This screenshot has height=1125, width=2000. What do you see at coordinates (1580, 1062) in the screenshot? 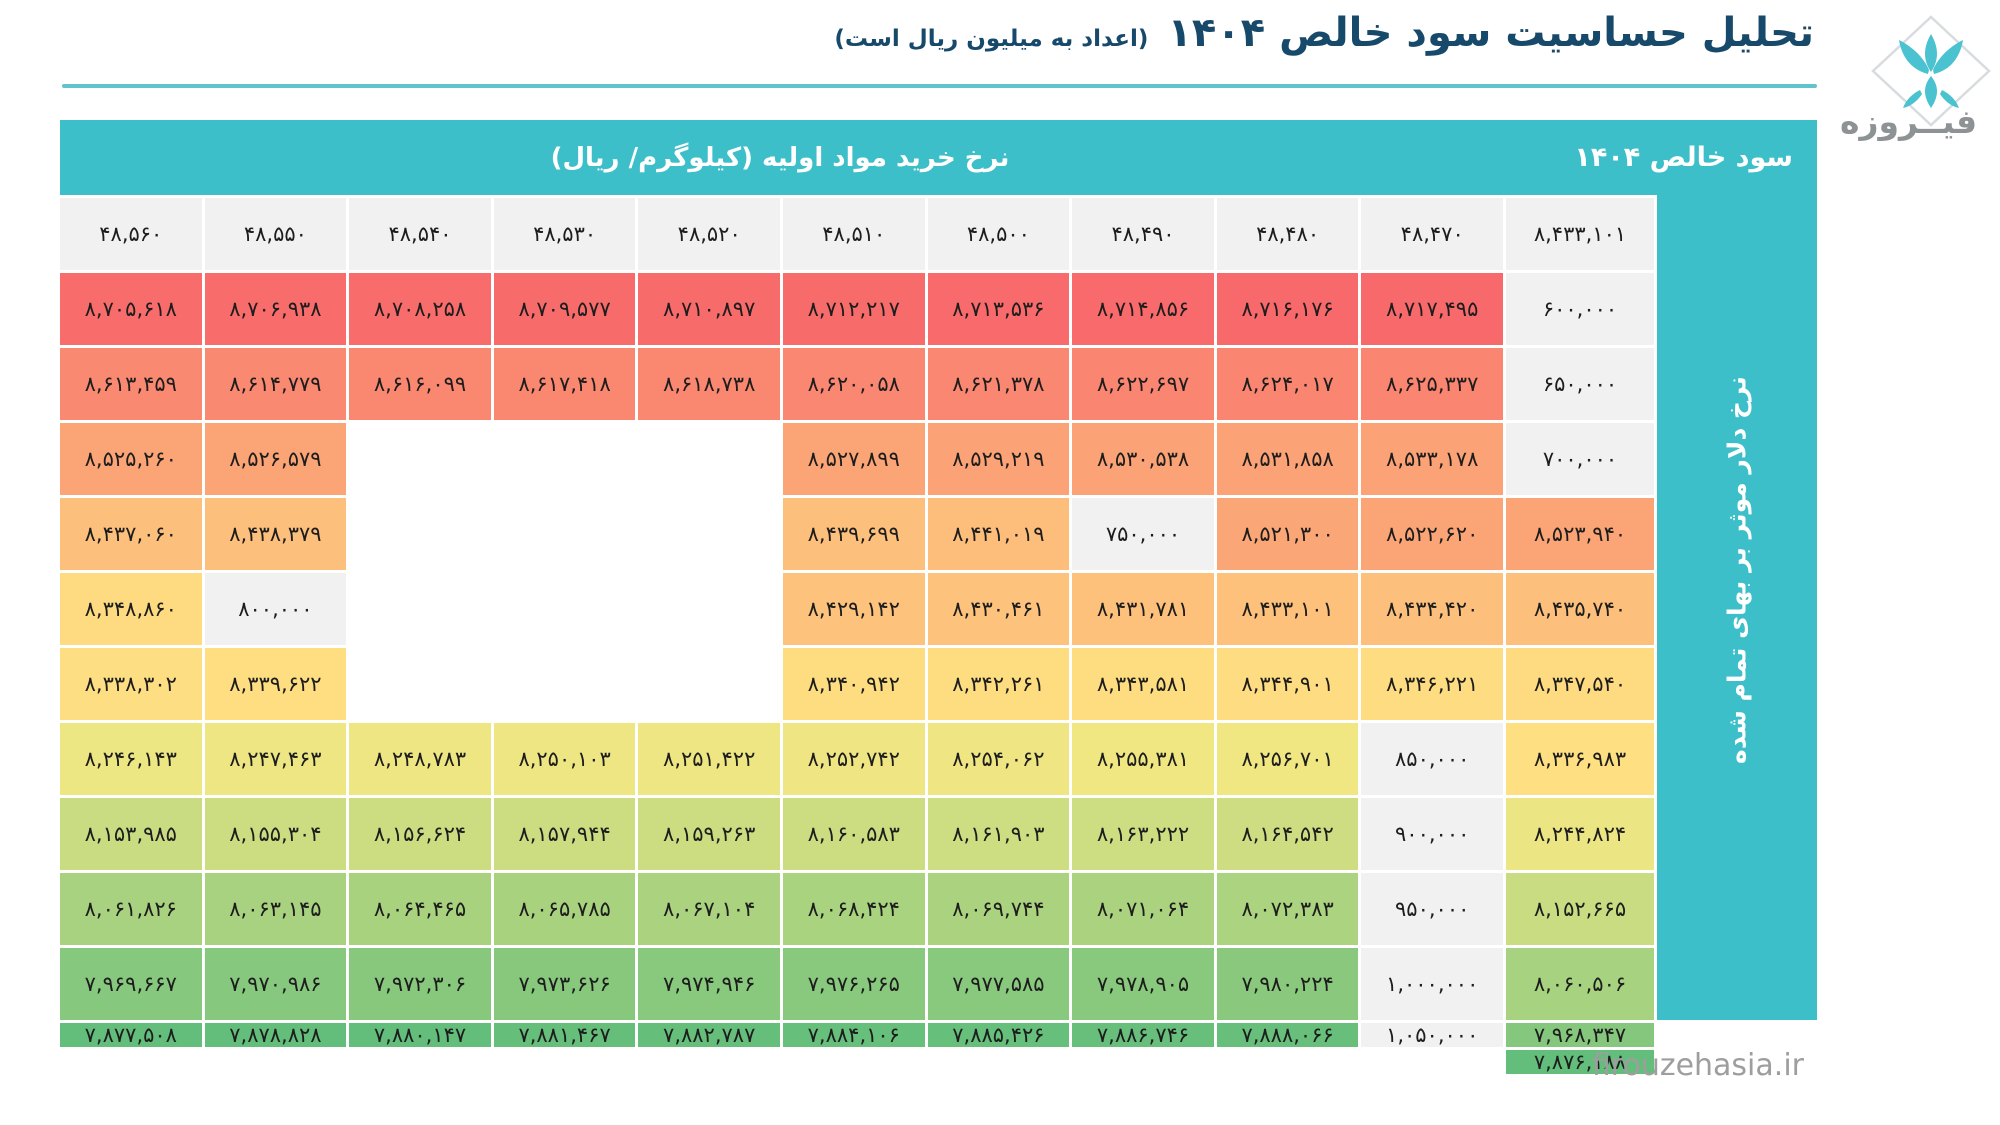
I see `heatmap-cell: ۷,۸۷۶,۱۸۸` at bounding box center [1580, 1062].